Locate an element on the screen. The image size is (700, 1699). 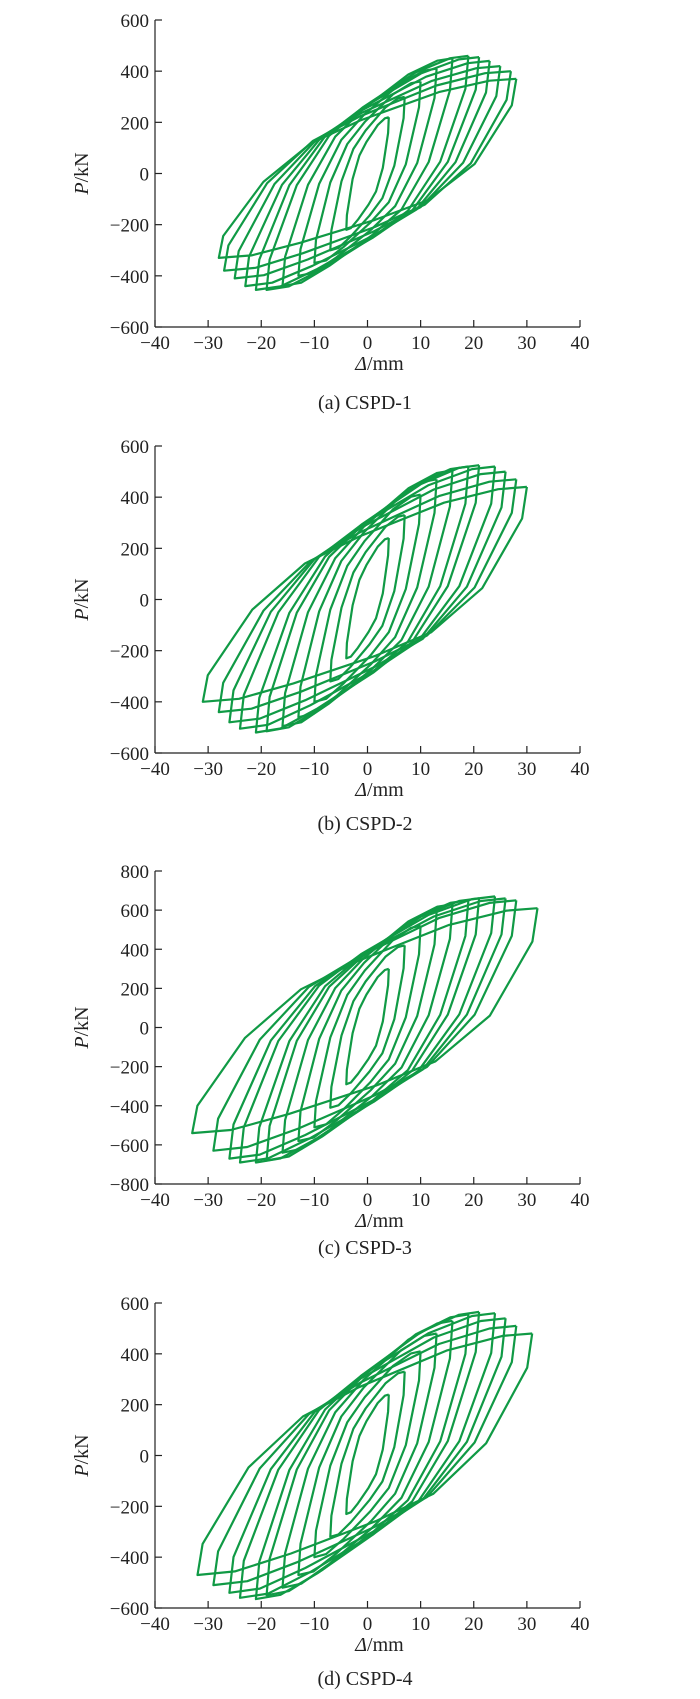
y-tick-label: −800 is located at coordinates (129, 1185).